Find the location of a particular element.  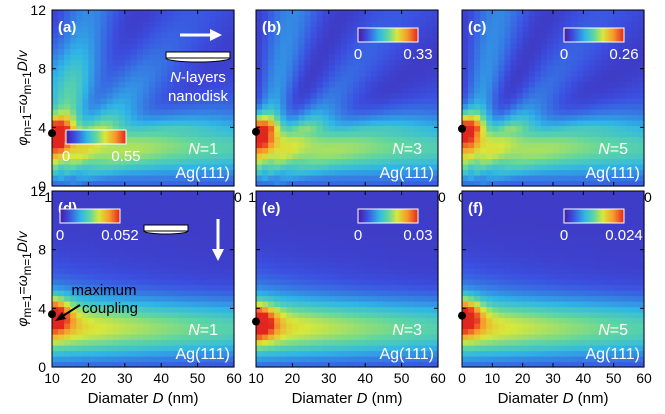

nanodisk-icon is located at coordinates (198, 55).